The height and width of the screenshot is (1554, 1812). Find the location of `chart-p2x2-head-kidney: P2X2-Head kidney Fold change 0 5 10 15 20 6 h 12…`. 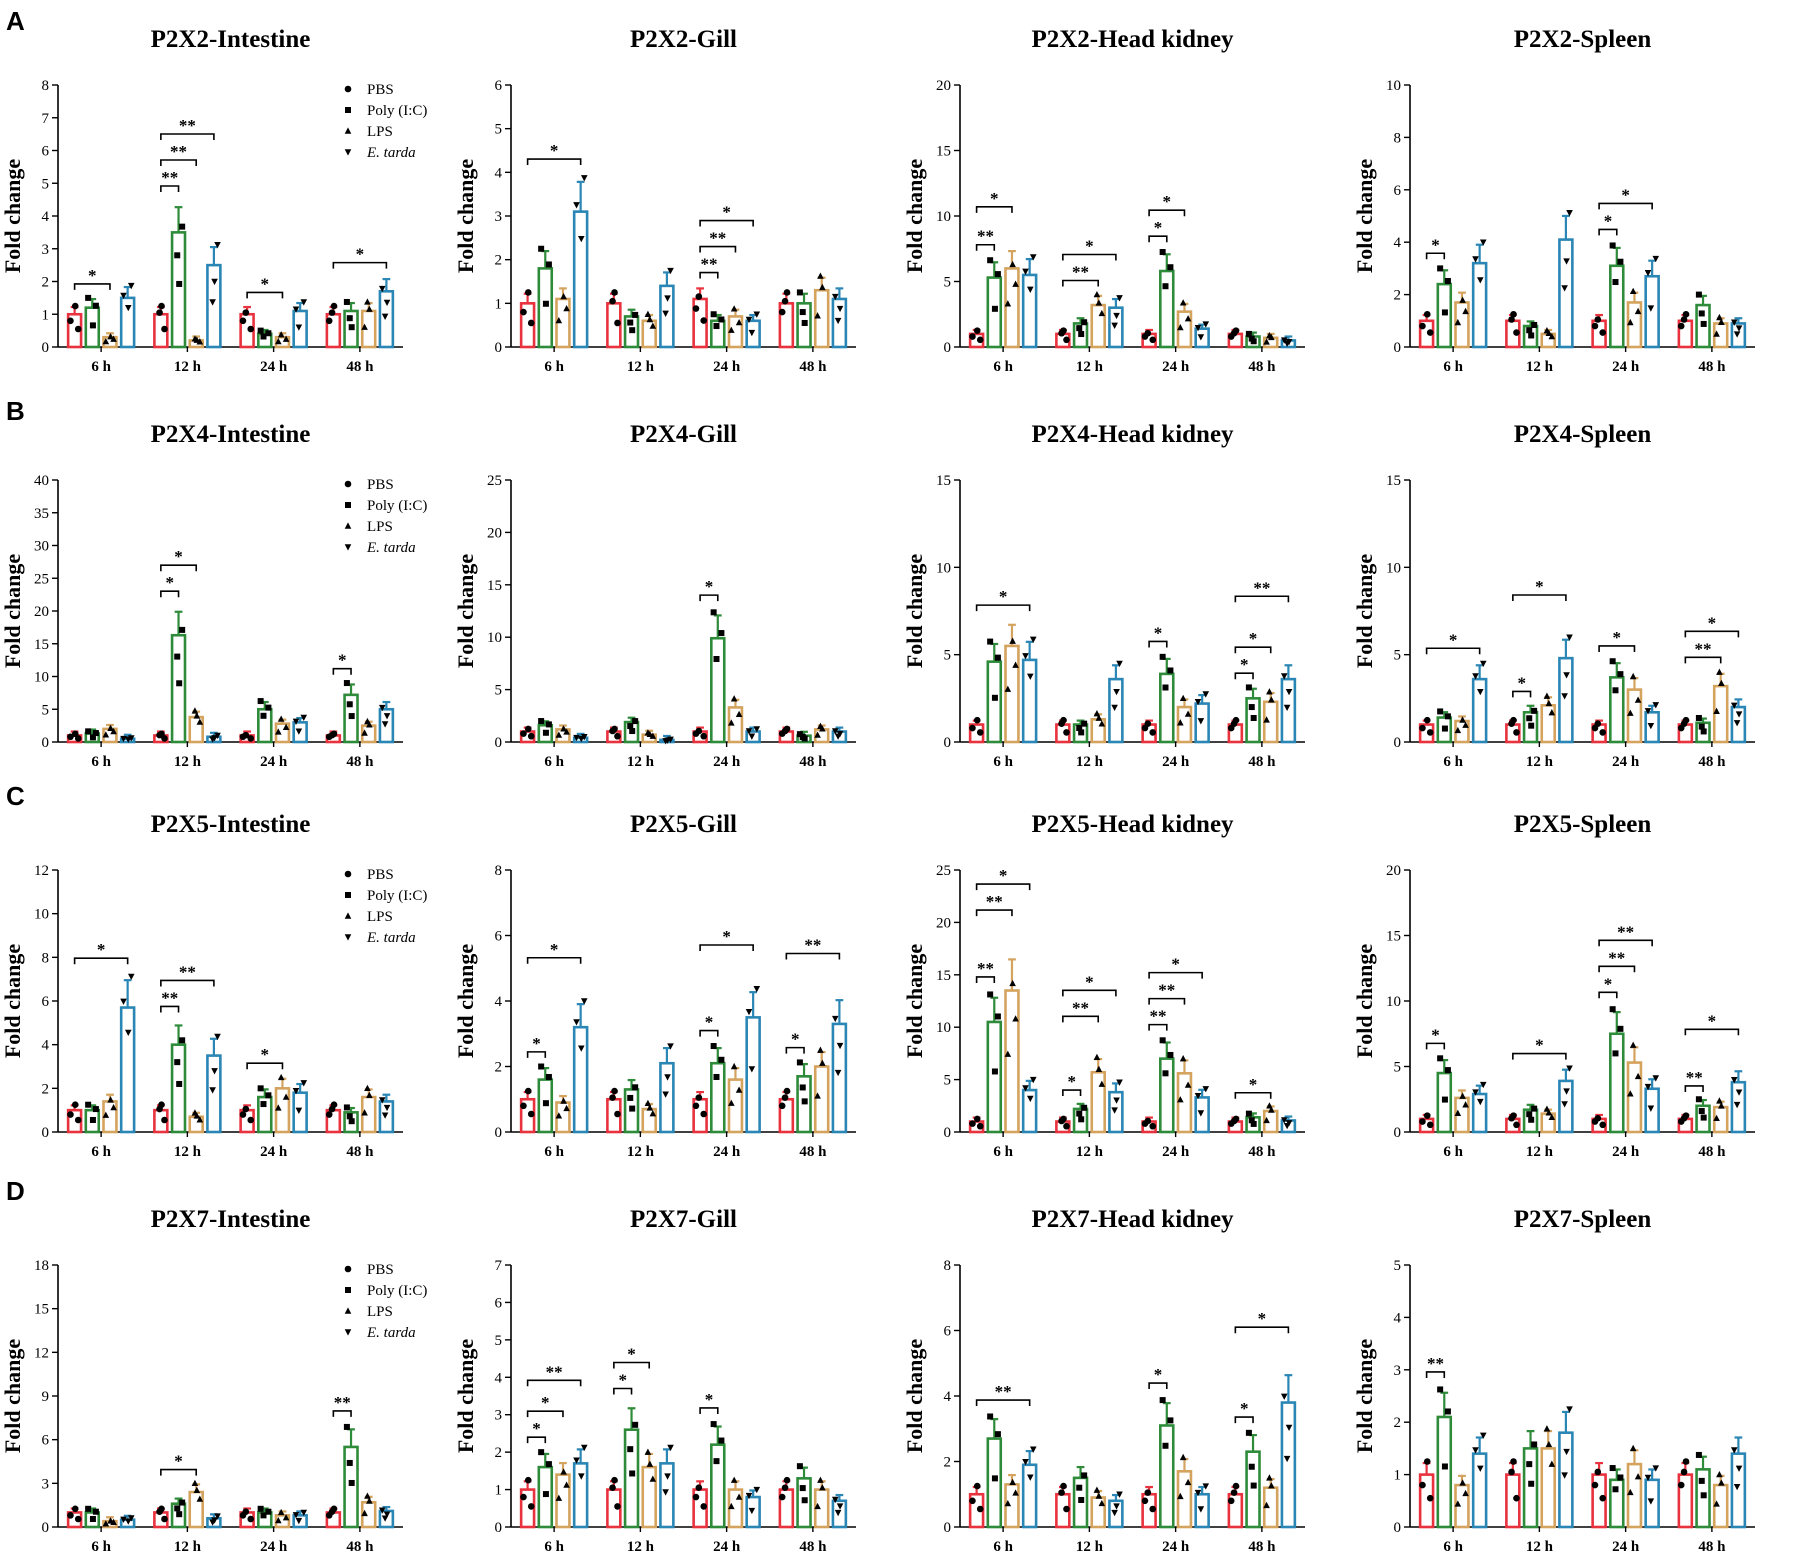

chart-p2x2-head-kidney: P2X2-Head kidney Fold change 0 5 10 15 20 6 h 12… is located at coordinates (1103, 200).